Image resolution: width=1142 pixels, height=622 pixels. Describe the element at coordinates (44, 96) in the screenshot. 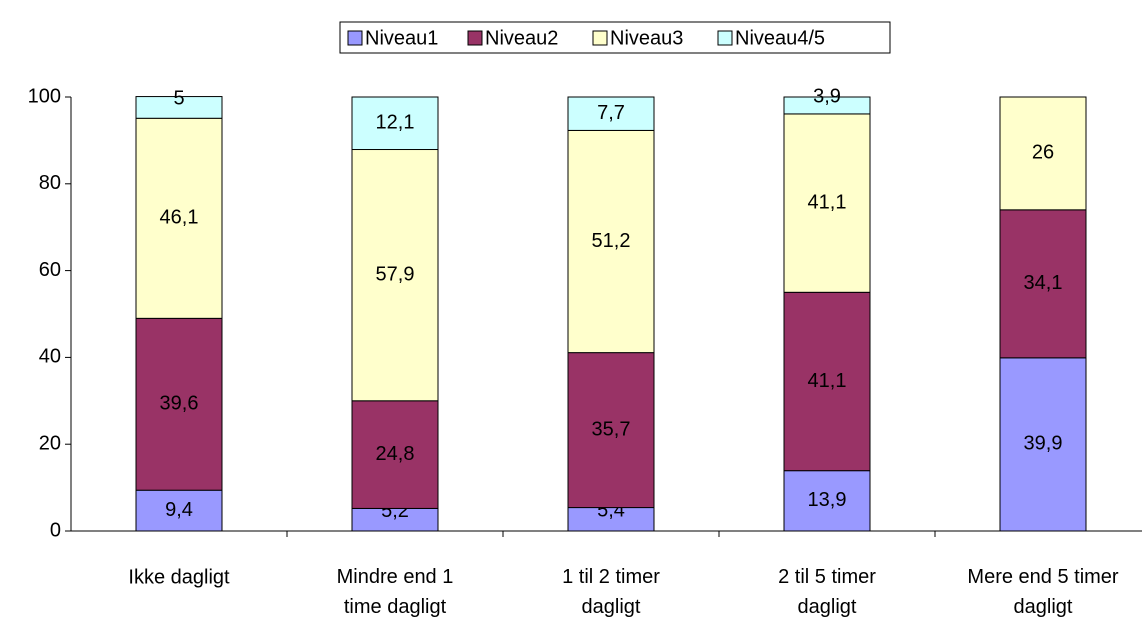

I see `y-tick-label: 100` at that location.